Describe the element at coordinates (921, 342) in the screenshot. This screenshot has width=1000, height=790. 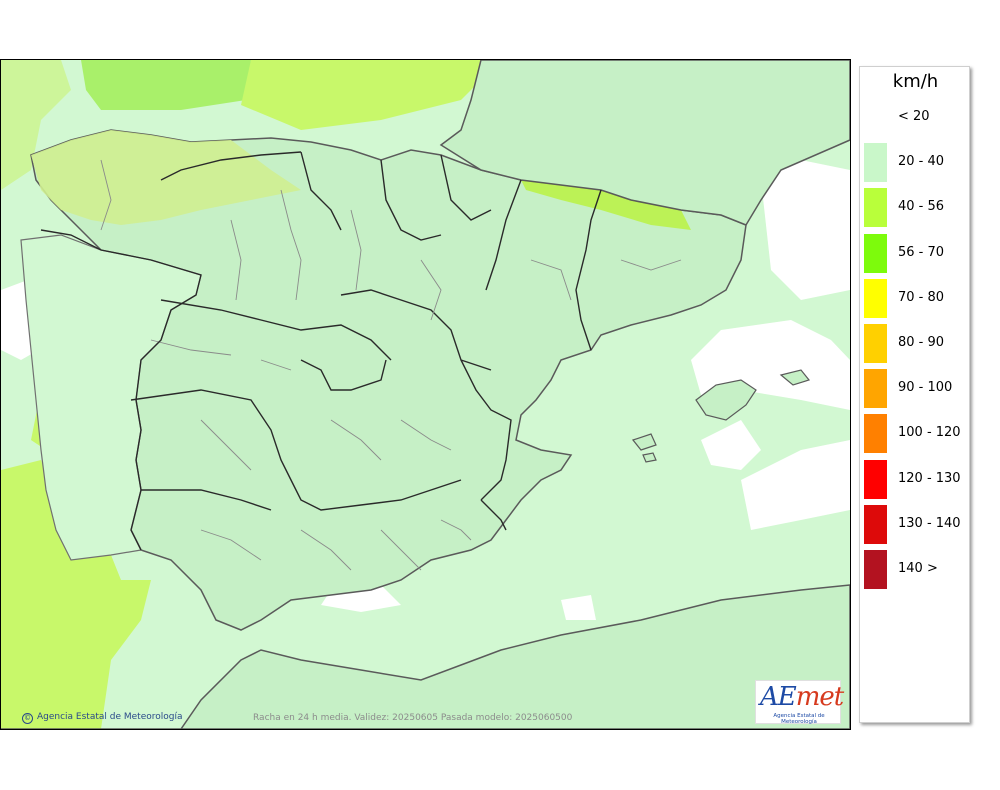
I see `legend-label: 80 - 90` at that location.